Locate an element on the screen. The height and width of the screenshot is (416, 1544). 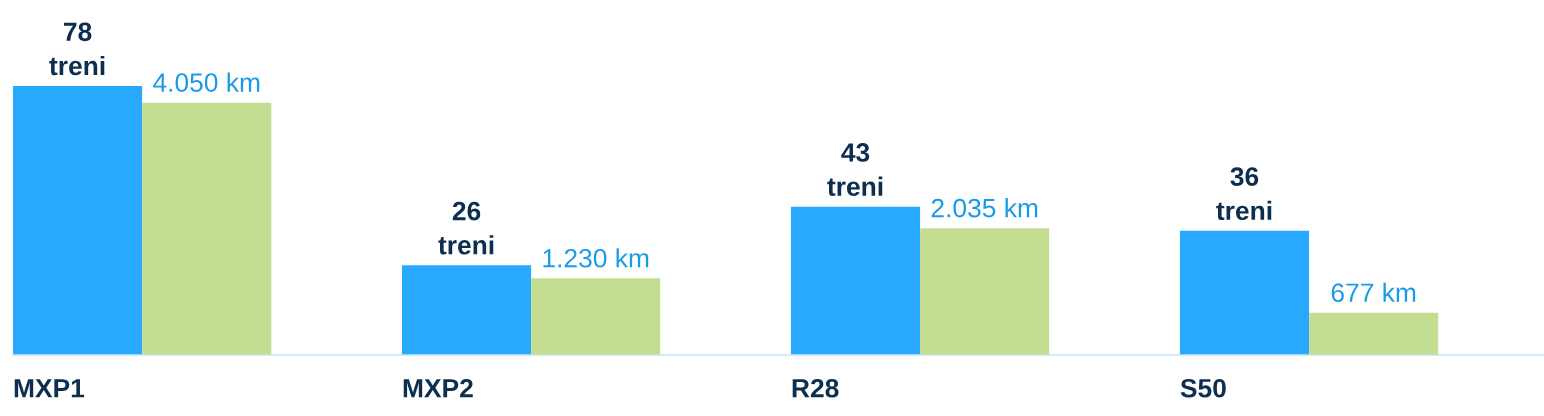
data-label: 677 km is located at coordinates (1373, 292).